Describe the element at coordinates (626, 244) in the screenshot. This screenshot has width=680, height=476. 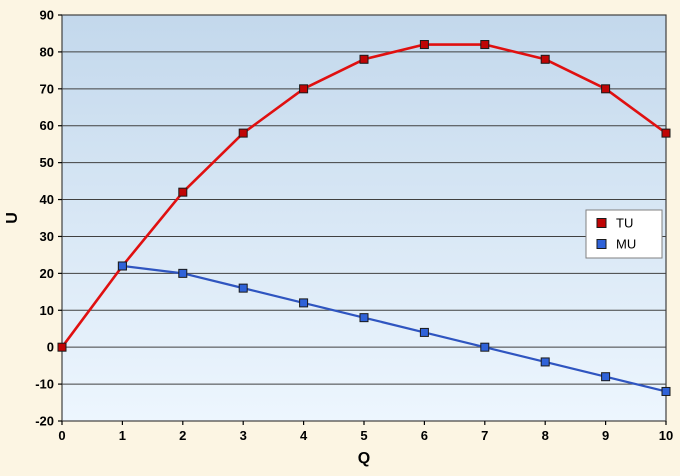
I see `legend-label-mu: MU` at that location.